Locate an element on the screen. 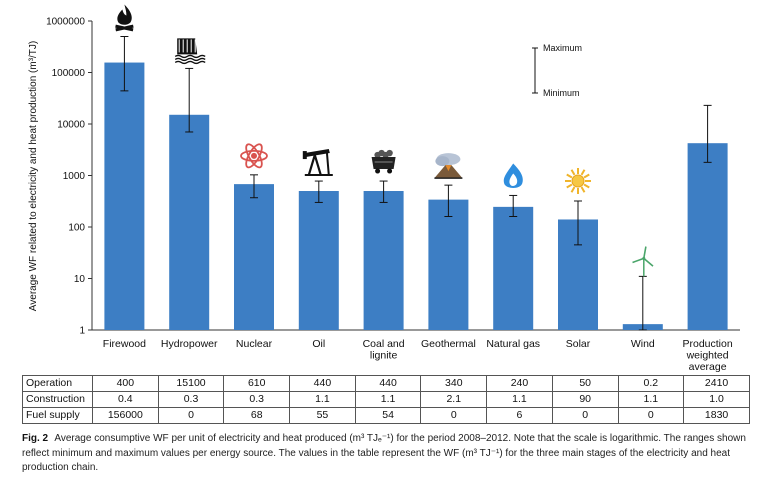 The height and width of the screenshot is (481, 764). x-tick-label: Oil is located at coordinates (318, 344).